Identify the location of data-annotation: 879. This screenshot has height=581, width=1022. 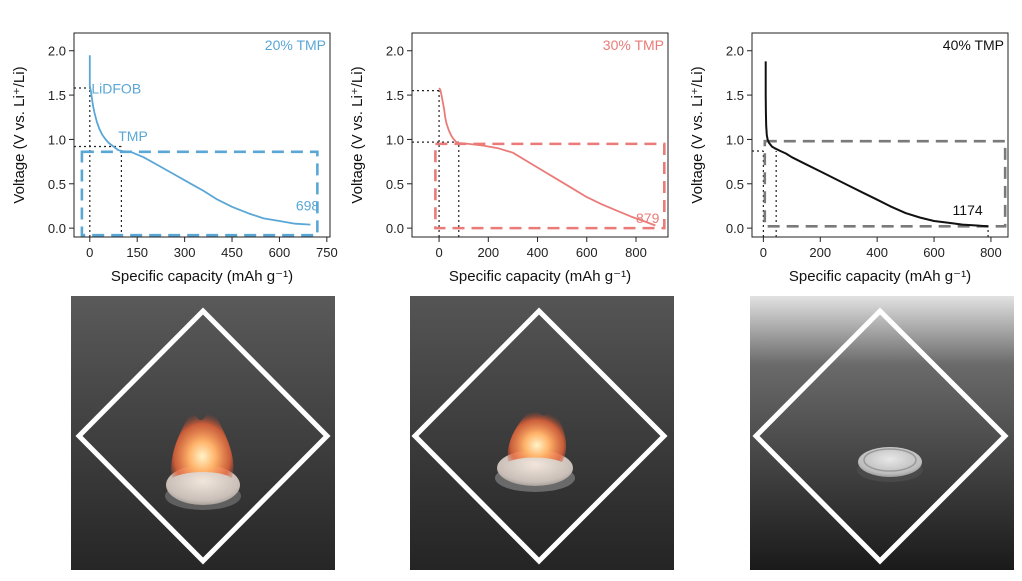
(648, 218).